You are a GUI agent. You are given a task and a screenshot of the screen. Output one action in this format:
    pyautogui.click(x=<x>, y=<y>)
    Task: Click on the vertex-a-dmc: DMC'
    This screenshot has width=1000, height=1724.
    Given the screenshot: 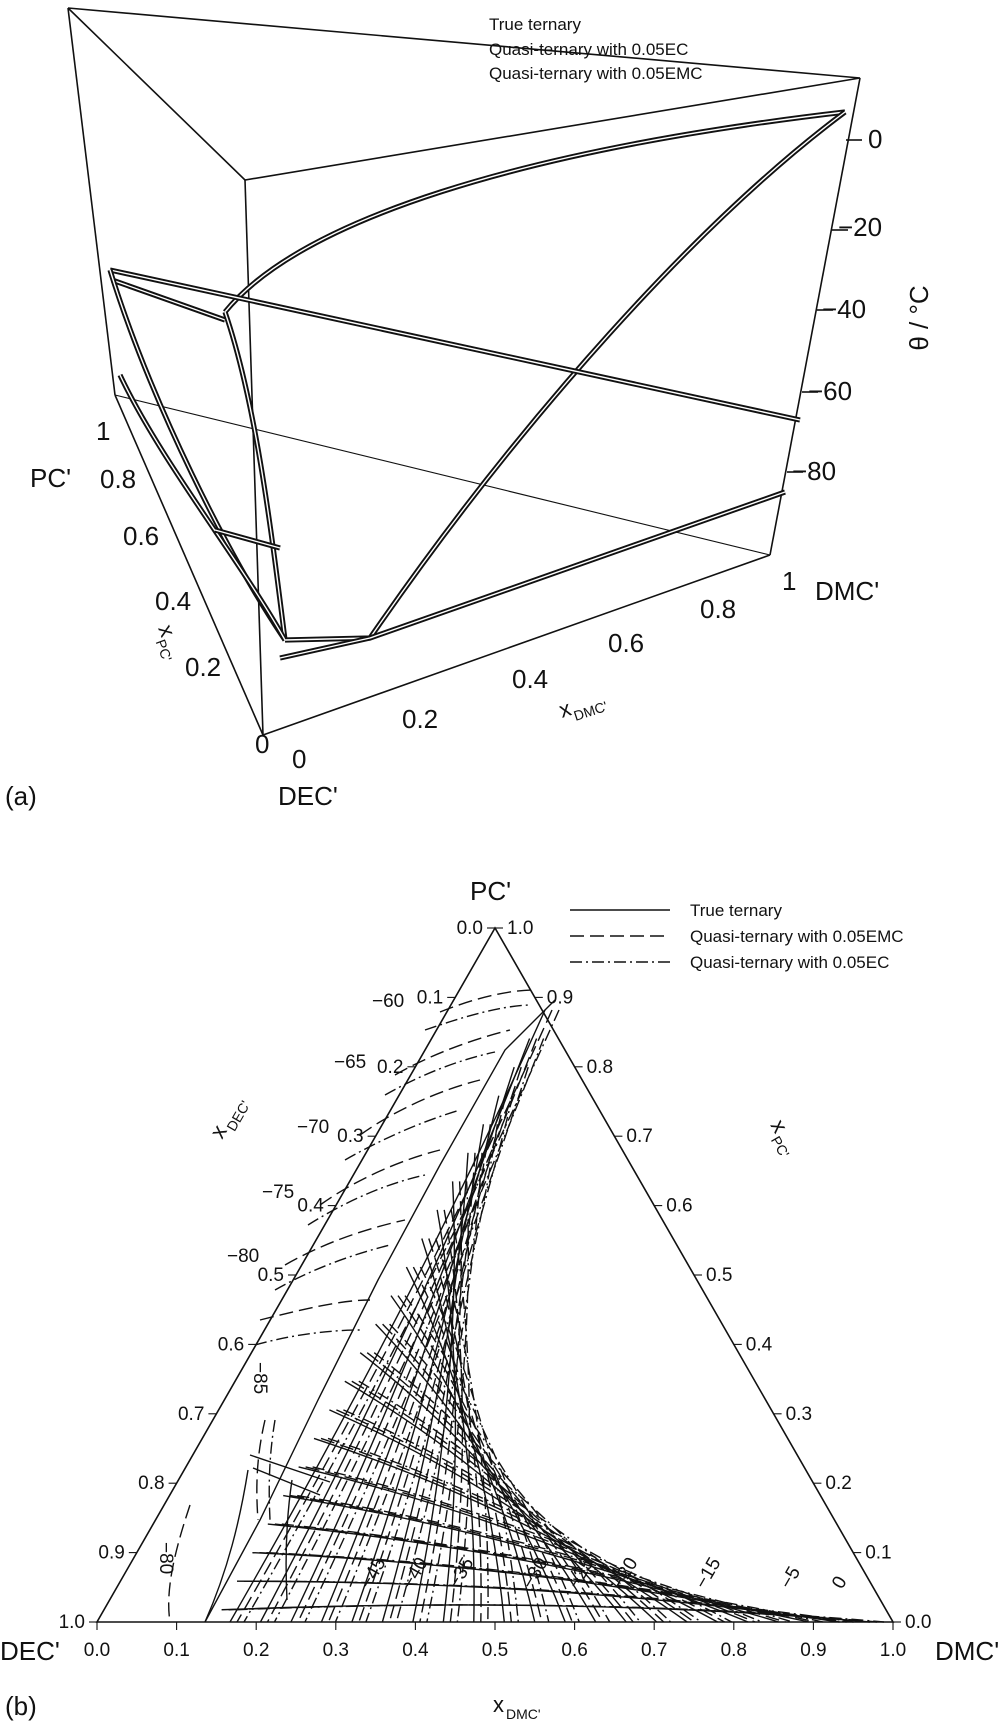 What is the action you would take?
    pyautogui.click(x=847, y=591)
    